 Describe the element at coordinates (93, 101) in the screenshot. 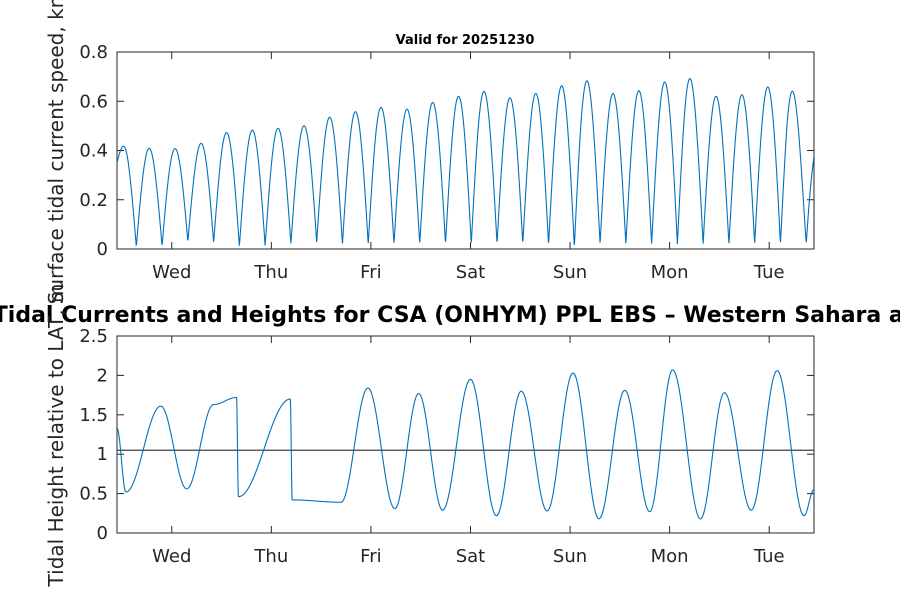

I see `current-speed-ytick-label: 0.6` at that location.